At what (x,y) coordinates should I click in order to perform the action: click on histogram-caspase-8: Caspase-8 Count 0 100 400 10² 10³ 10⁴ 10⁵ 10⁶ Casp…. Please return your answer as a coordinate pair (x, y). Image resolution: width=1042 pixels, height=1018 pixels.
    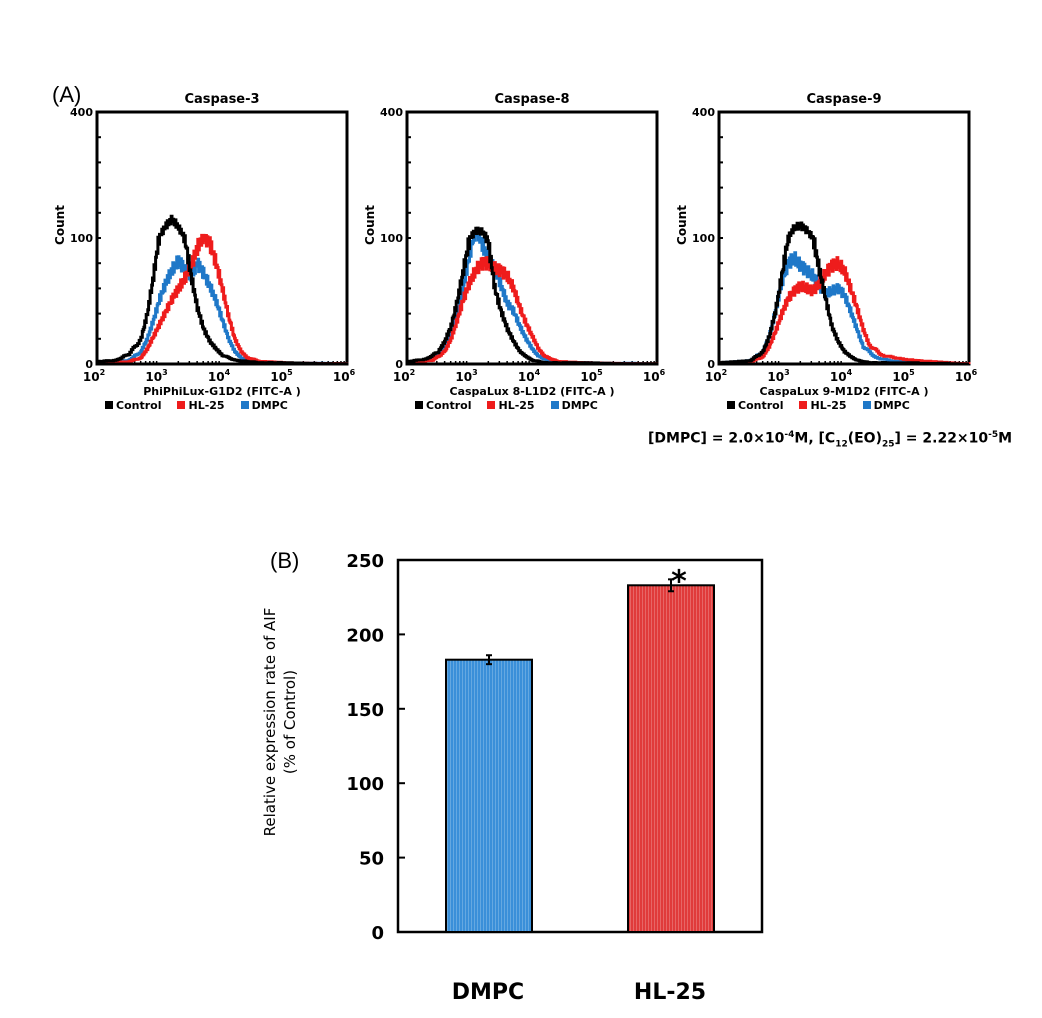
    Looking at the image, I should click on (520, 260).